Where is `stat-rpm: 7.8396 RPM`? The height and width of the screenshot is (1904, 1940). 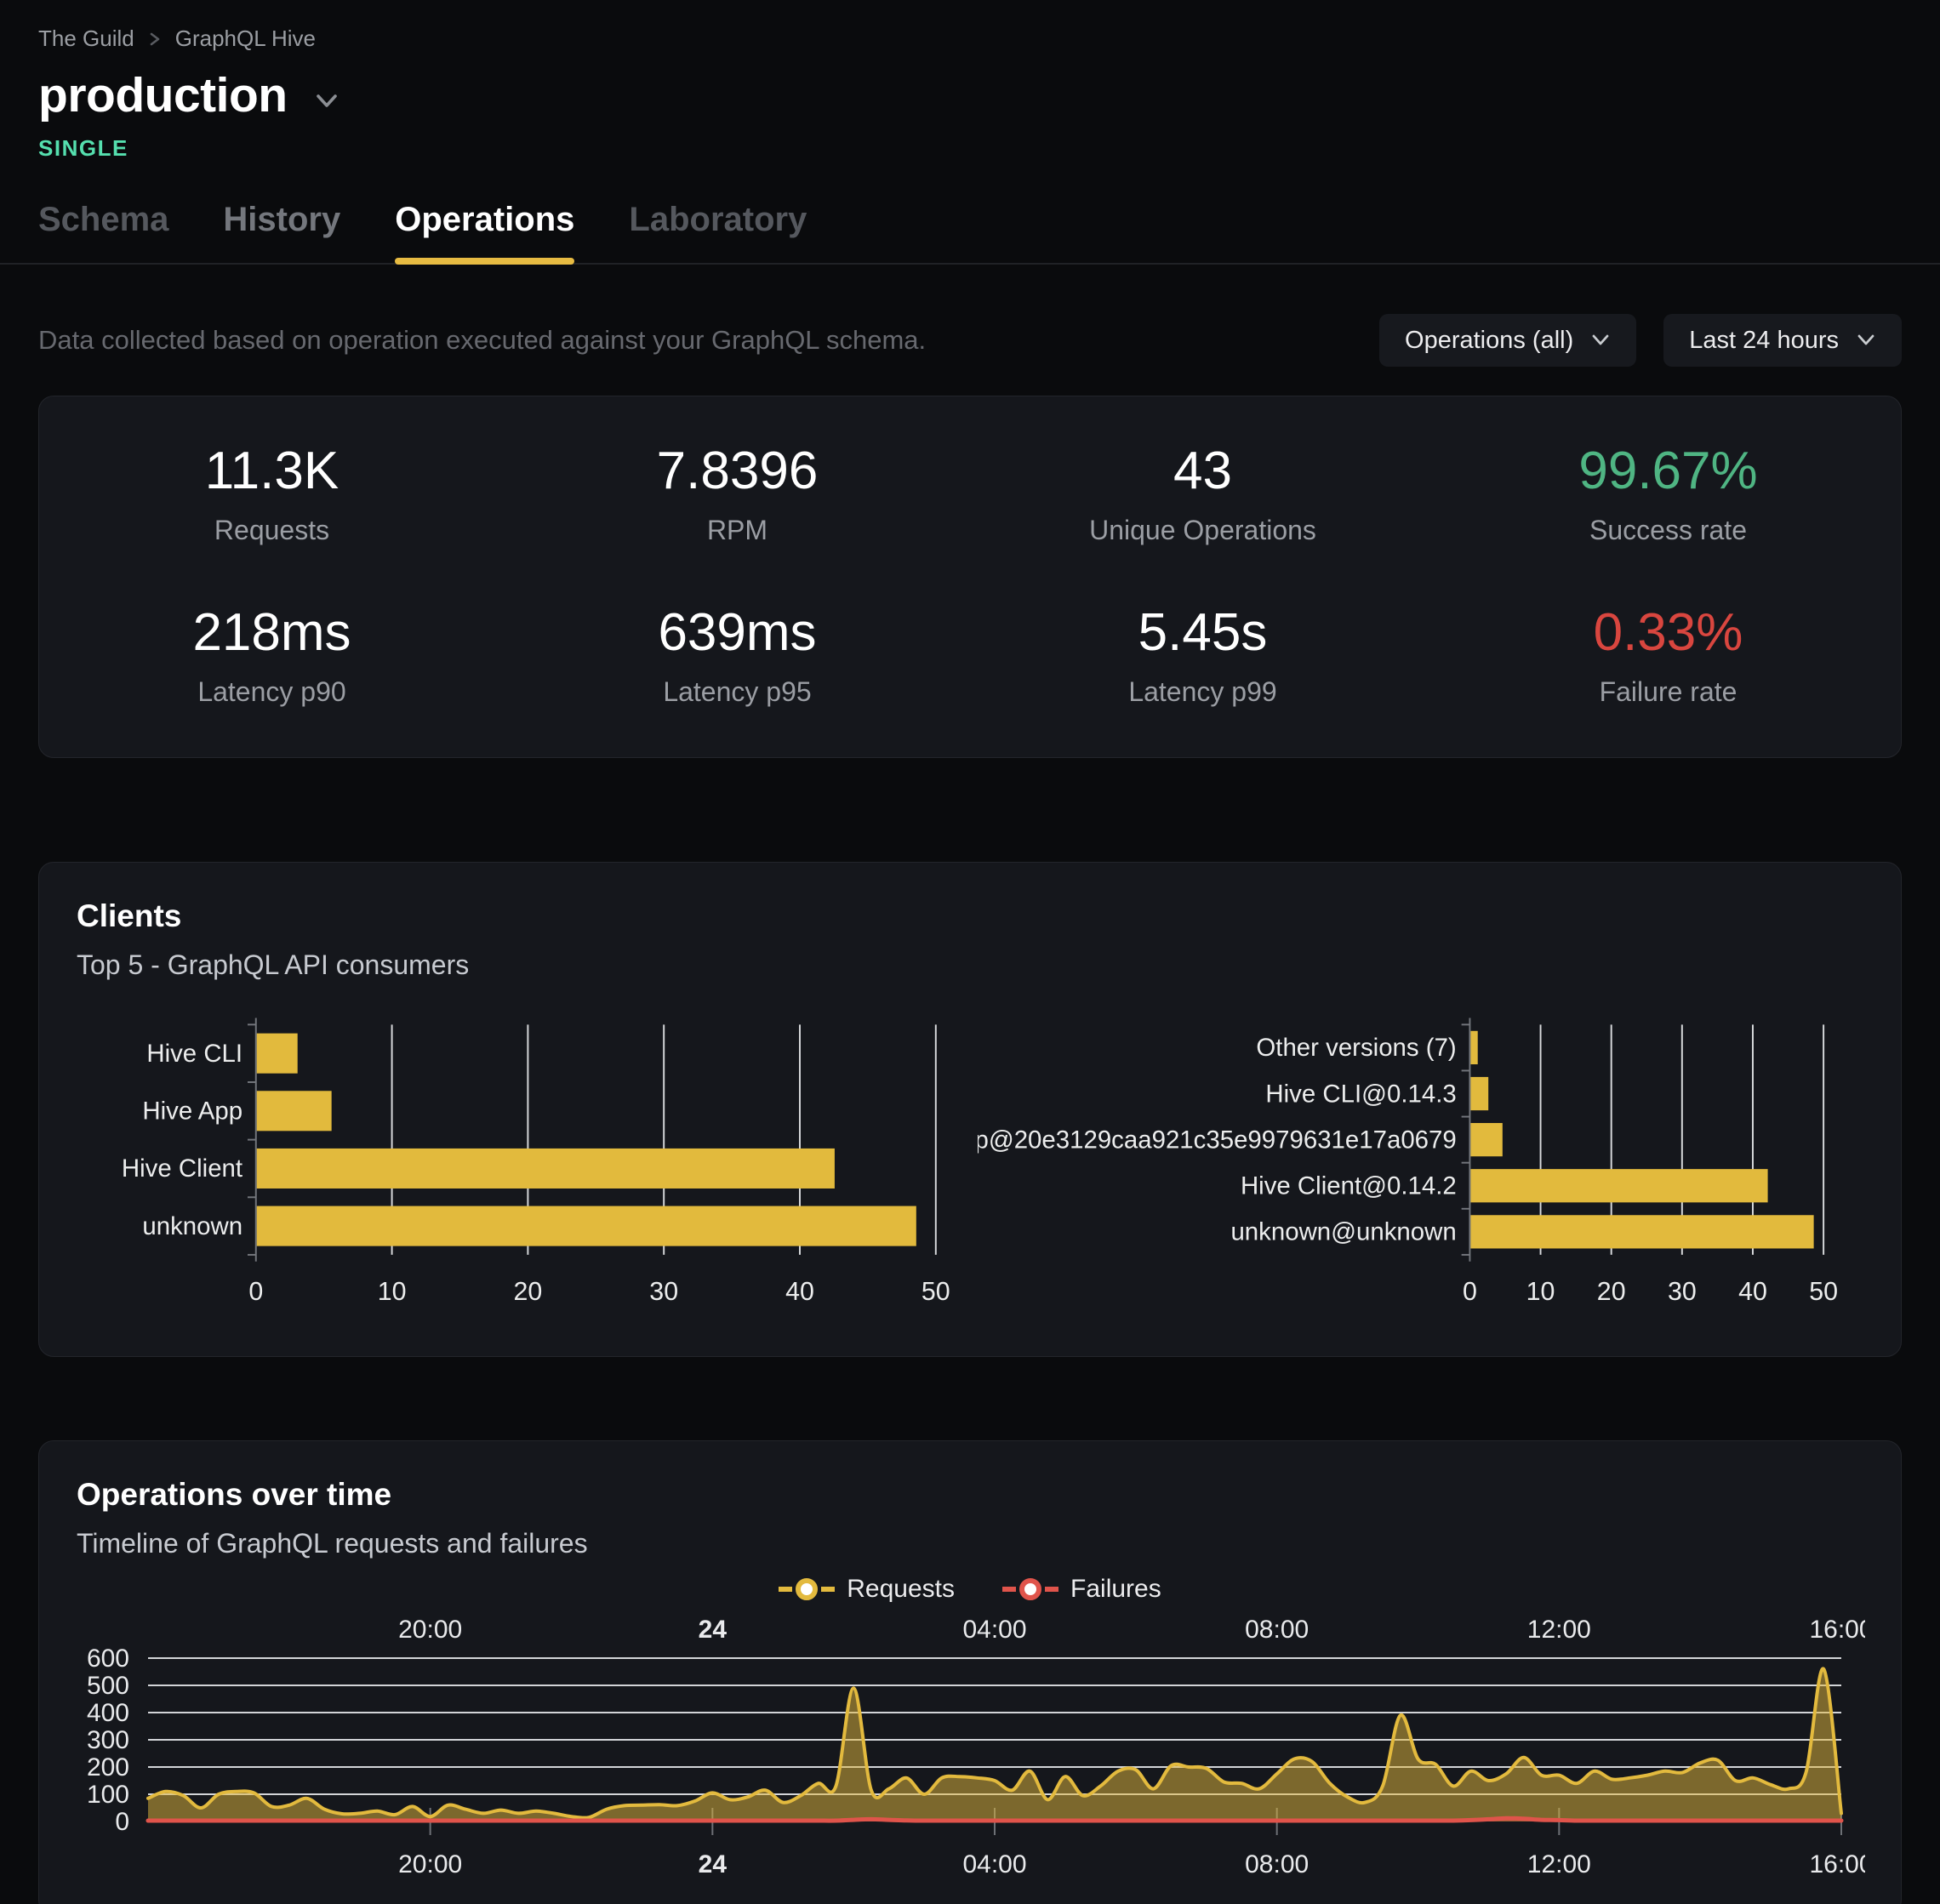 stat-rpm: 7.8396 RPM is located at coordinates (737, 493).